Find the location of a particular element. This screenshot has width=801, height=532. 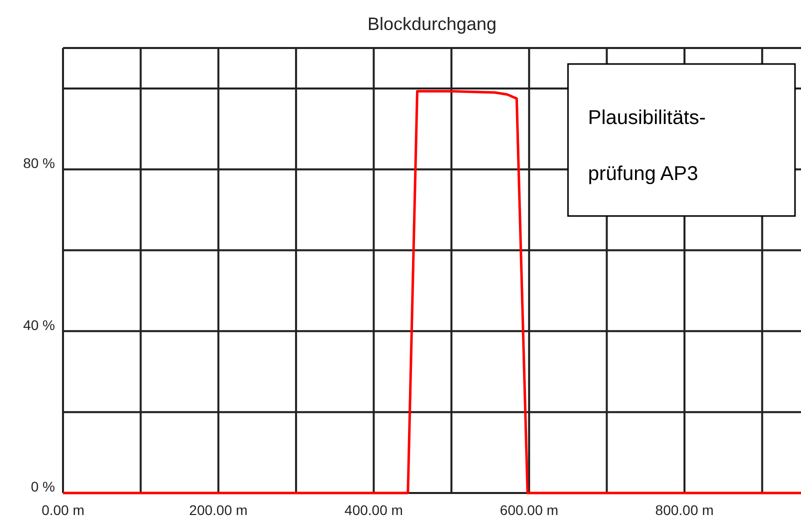

y-tick-label: 0 % is located at coordinates (42, 486).